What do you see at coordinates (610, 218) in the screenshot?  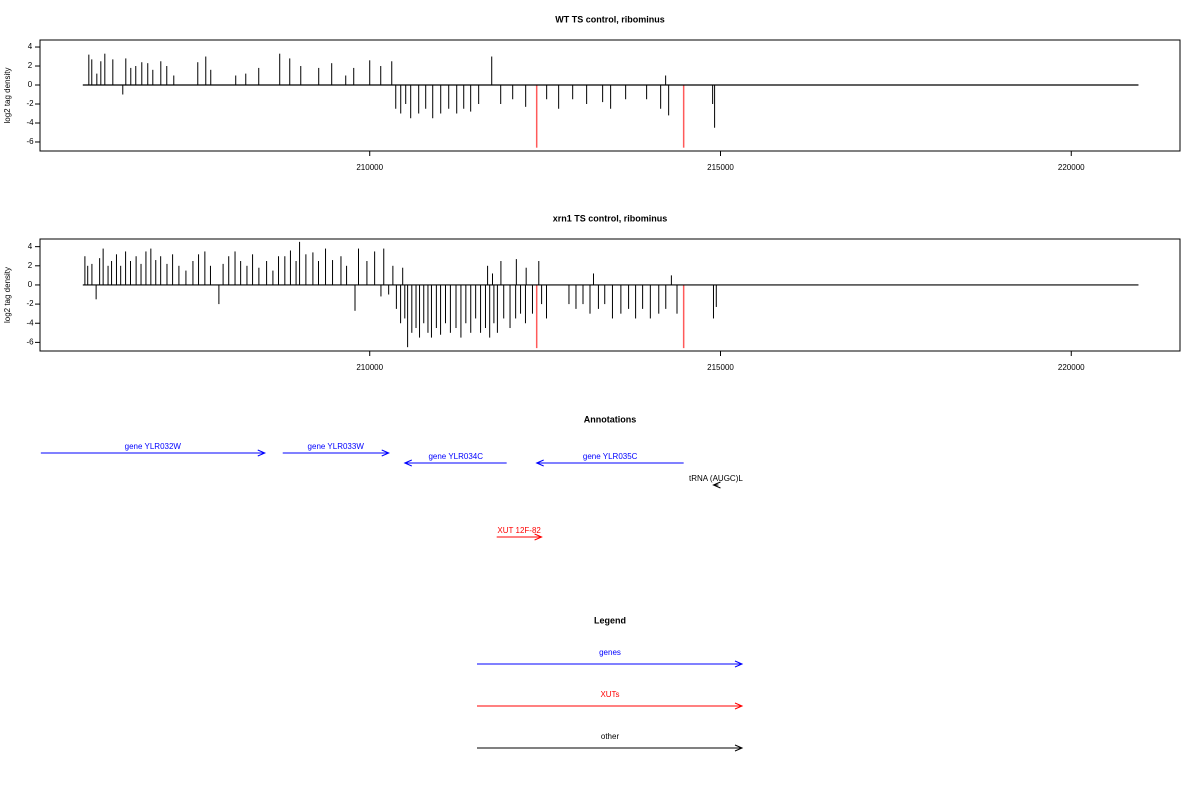 I see `chart-title: xrn1 TS control, ribominus` at bounding box center [610, 218].